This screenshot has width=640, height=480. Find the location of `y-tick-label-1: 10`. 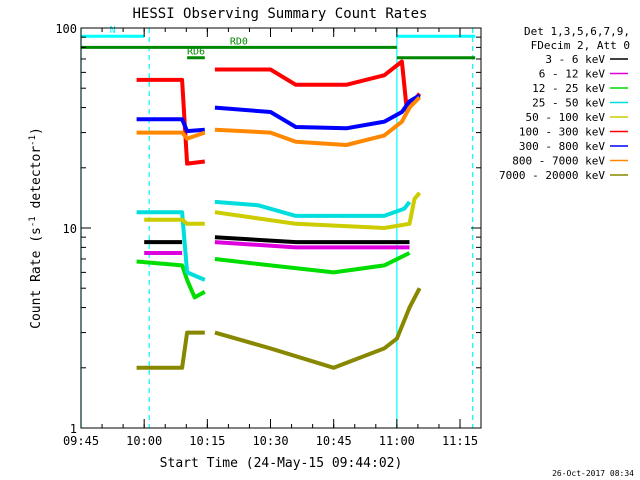

y-tick-label-1: 10 is located at coordinates (70, 229).